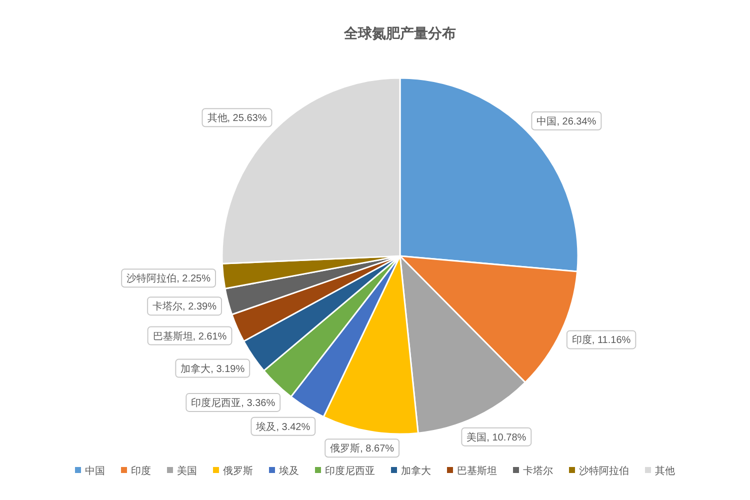 The image size is (750, 500). I want to click on legend-item: 印度, so click(136, 471).